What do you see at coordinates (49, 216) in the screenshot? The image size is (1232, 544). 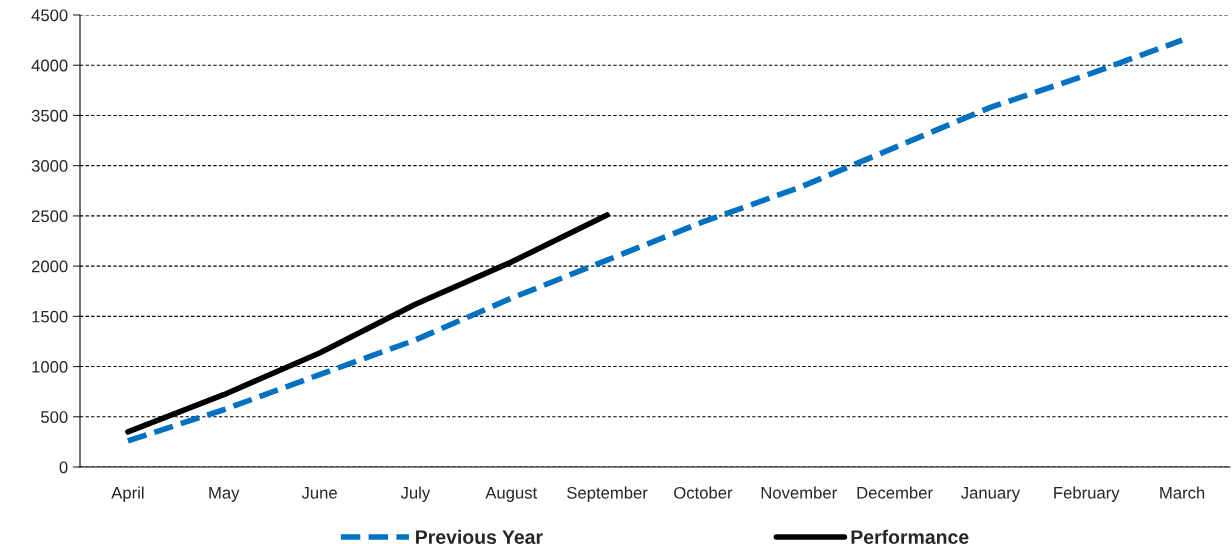 I see `y-tick-label: 2500` at bounding box center [49, 216].